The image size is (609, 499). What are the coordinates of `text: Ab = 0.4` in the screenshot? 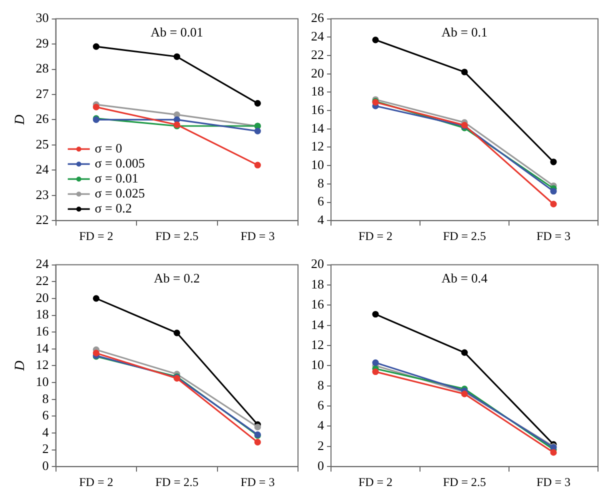 It's located at (465, 278).